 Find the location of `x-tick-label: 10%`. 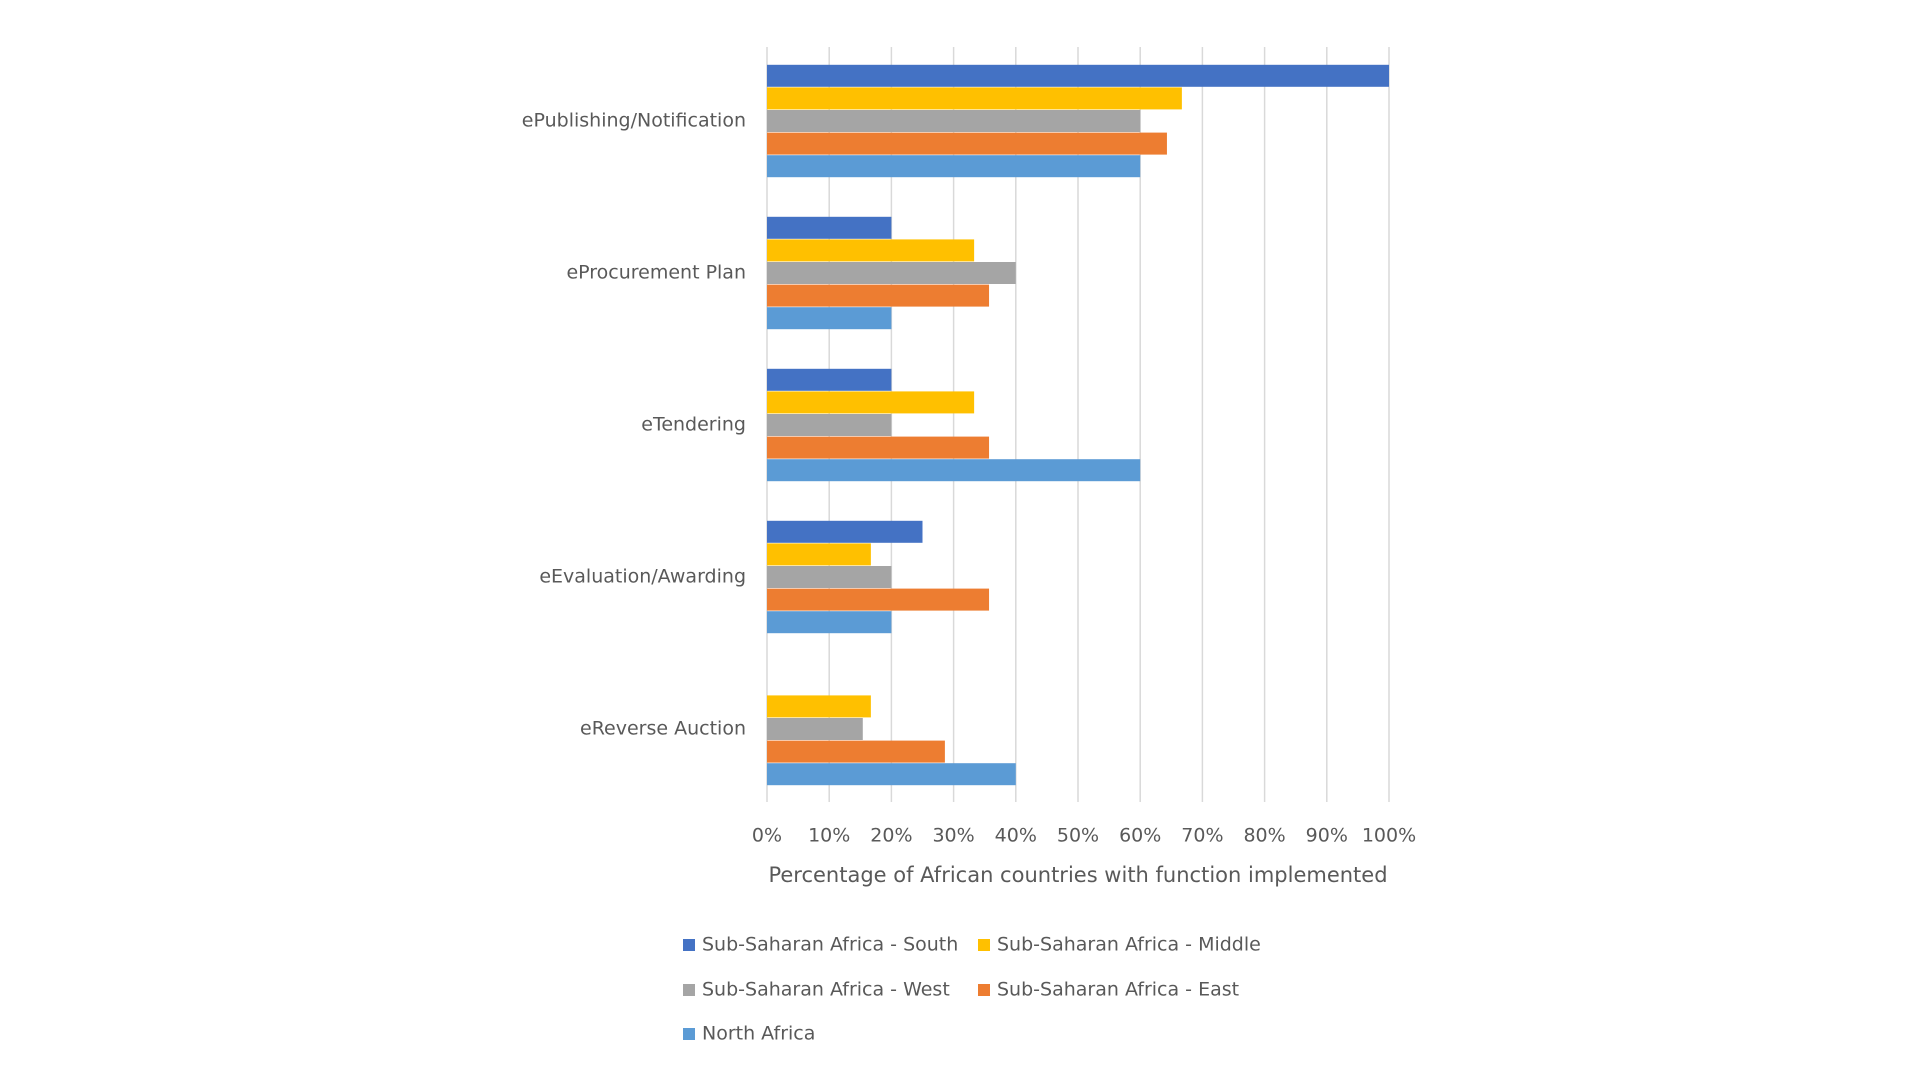

x-tick-label: 10% is located at coordinates (829, 836).